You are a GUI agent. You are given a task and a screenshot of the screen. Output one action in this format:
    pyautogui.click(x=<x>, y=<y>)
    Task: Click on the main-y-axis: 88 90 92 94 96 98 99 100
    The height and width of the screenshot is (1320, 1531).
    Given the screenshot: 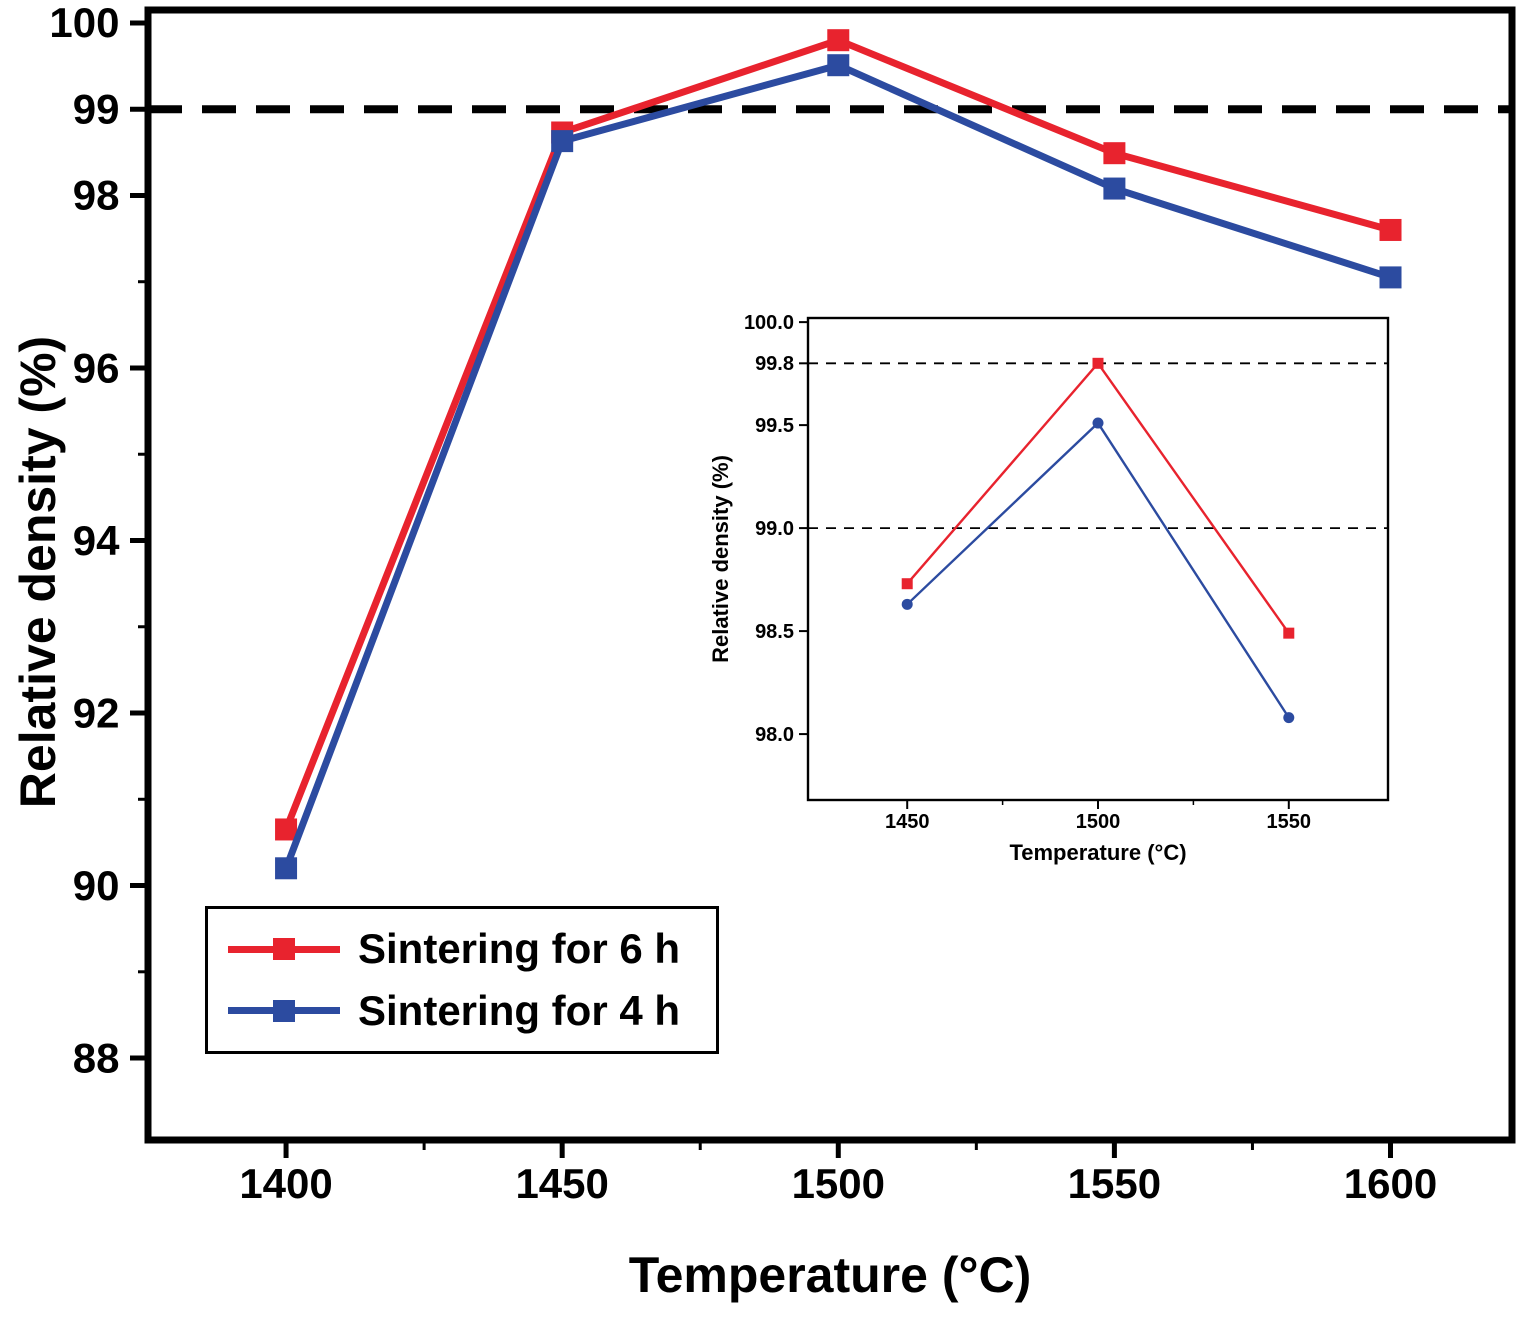 What is the action you would take?
    pyautogui.click(x=98, y=540)
    